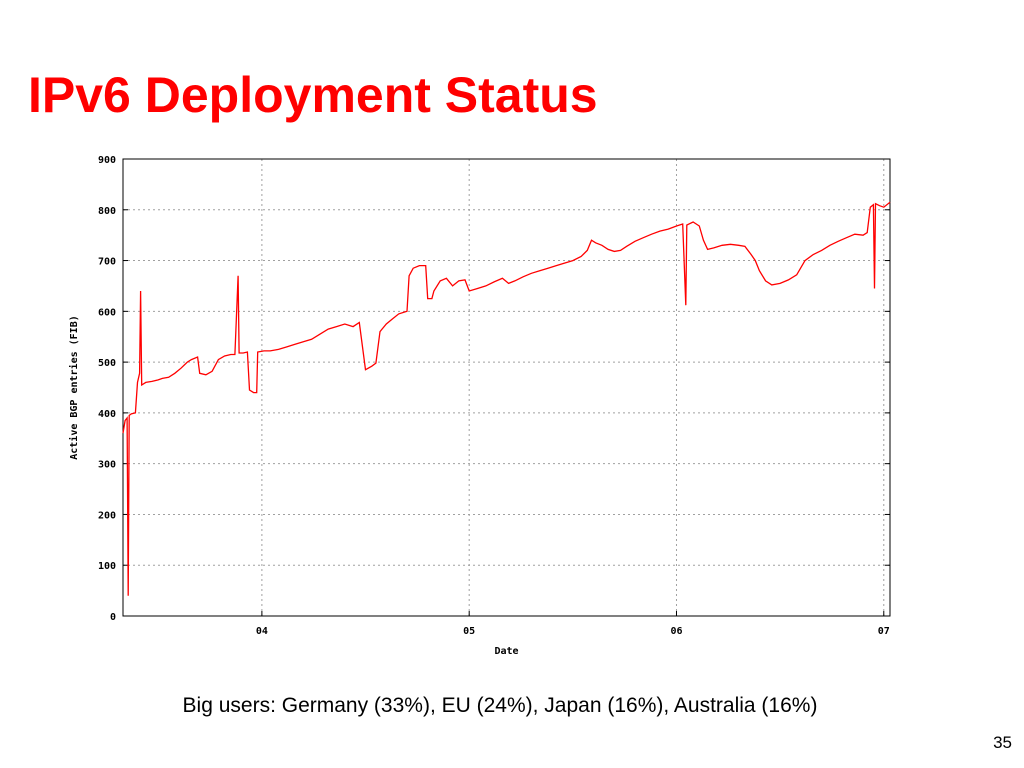 This screenshot has height=768, width=1024. What do you see at coordinates (107, 160) in the screenshot?
I see `y-tick-label: 900` at bounding box center [107, 160].